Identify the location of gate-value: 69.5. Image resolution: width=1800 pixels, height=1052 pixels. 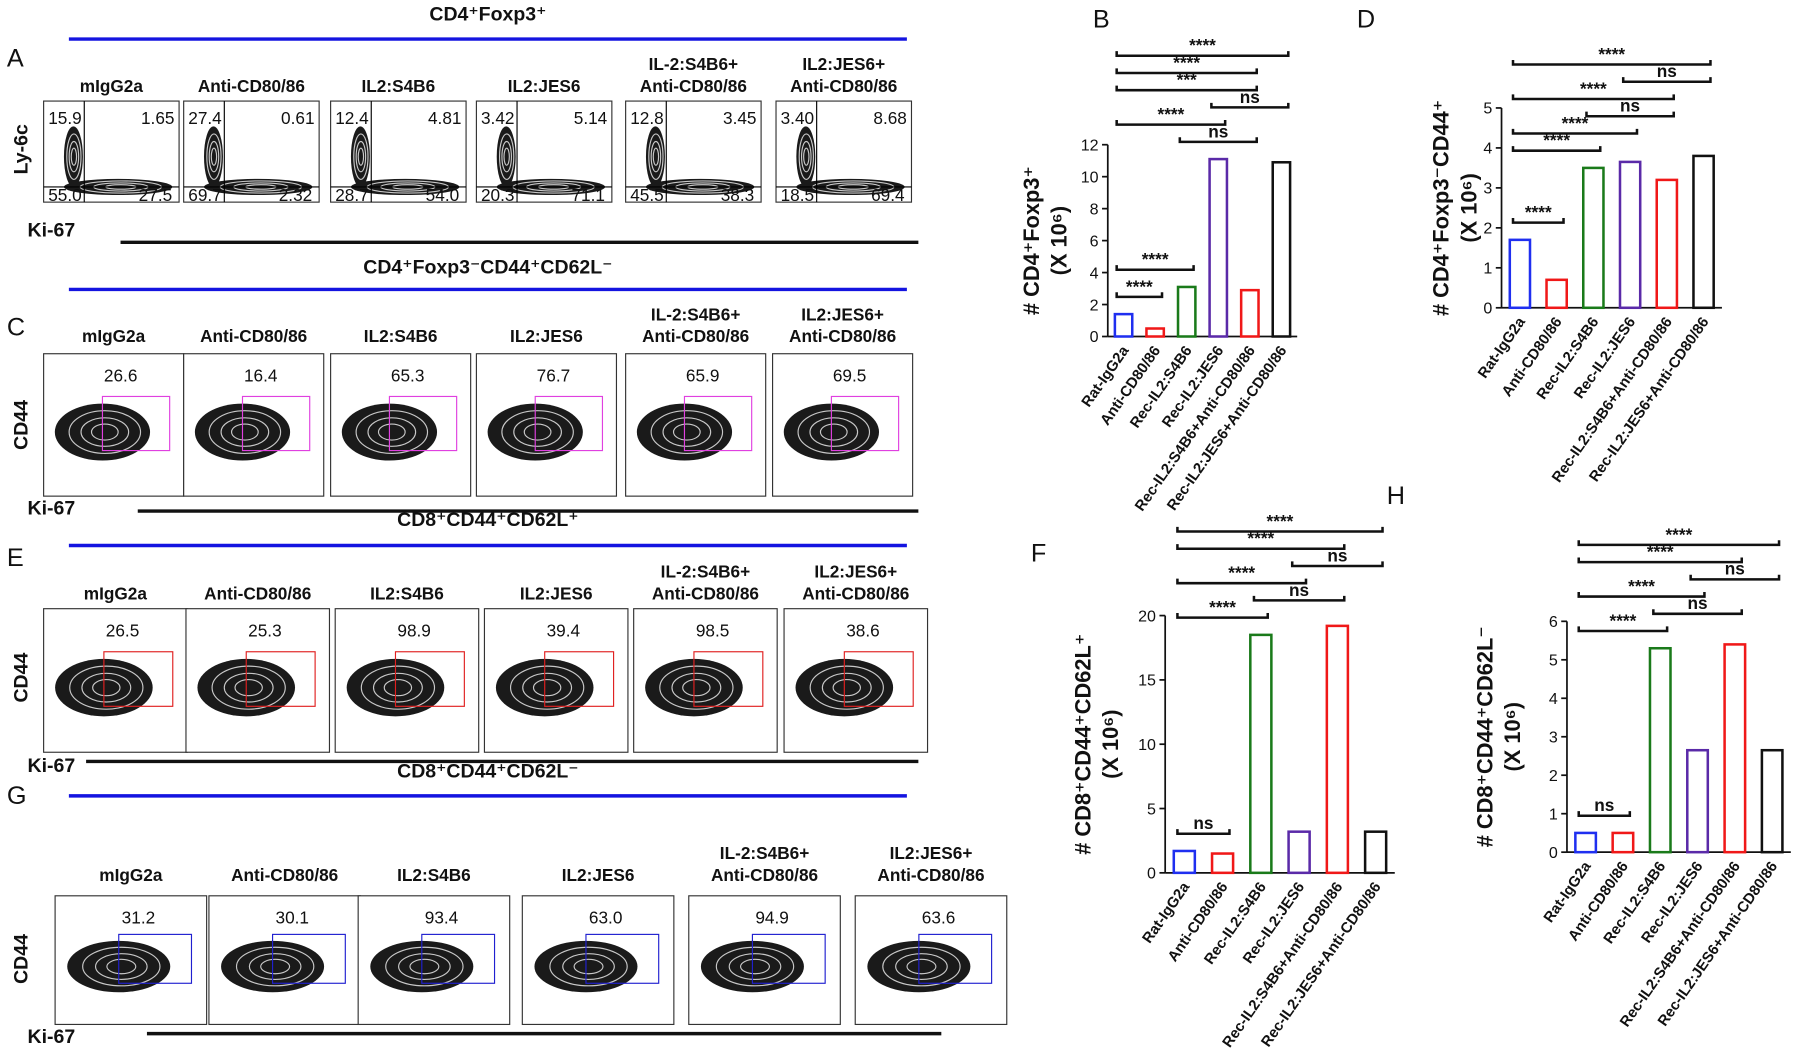
(850, 375).